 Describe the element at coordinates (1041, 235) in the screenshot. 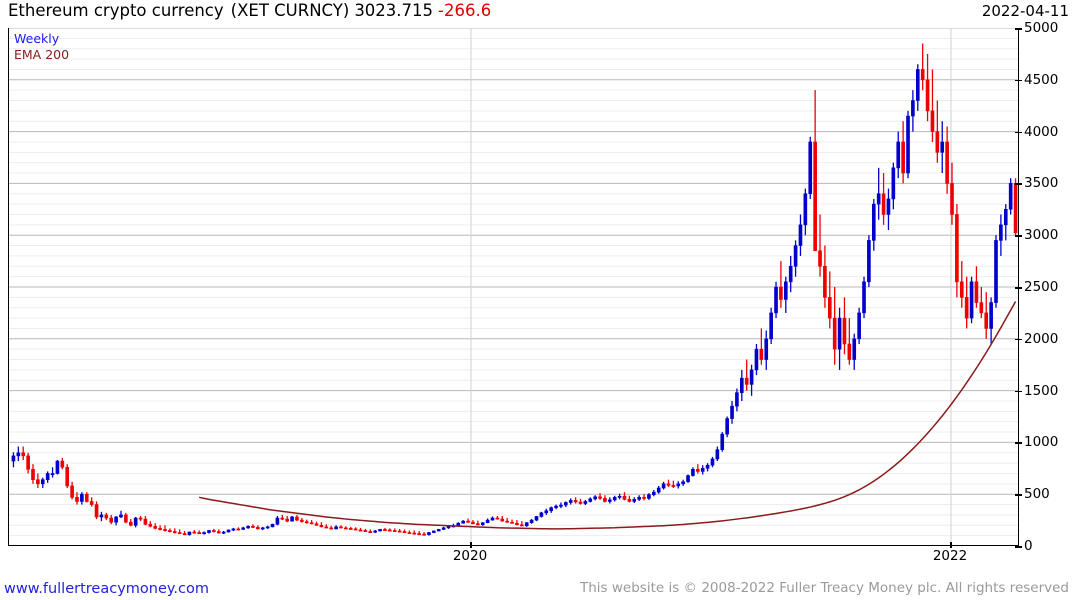

I see `y-axis-tick: 3000` at that location.